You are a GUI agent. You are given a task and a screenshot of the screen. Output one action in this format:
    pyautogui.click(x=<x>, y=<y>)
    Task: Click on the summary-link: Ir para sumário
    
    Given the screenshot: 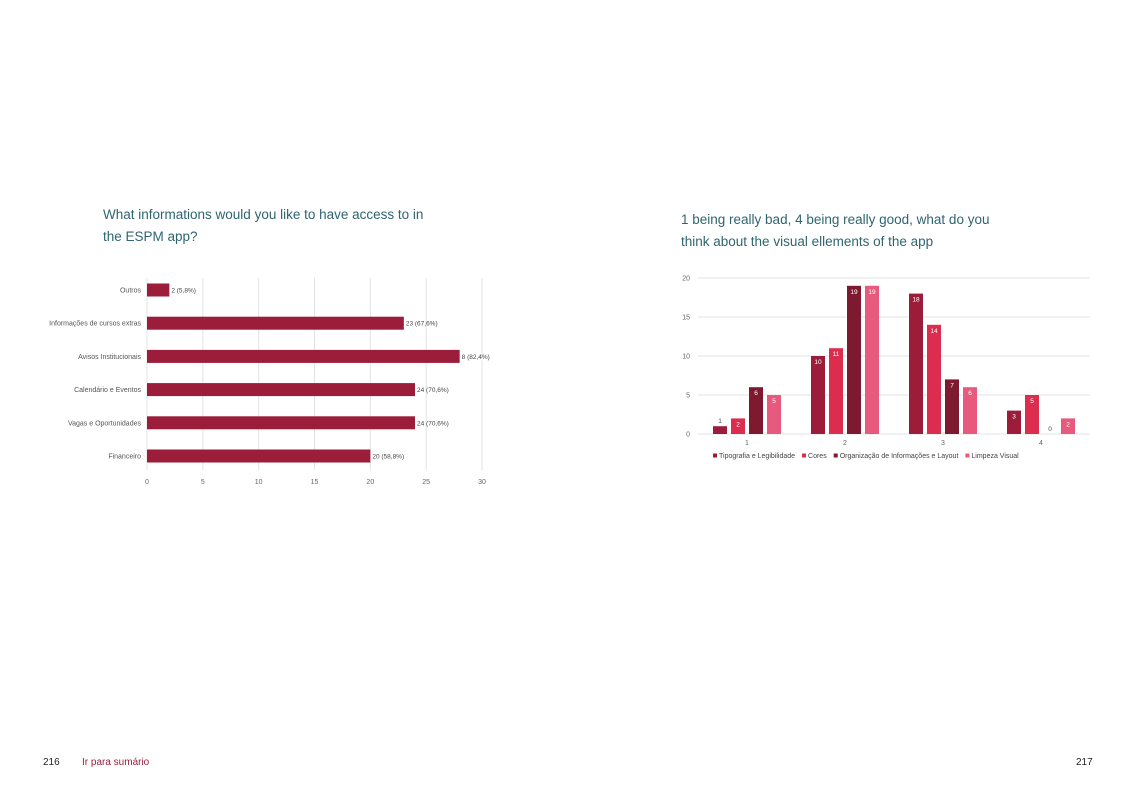 What is the action you would take?
    pyautogui.click(x=116, y=762)
    